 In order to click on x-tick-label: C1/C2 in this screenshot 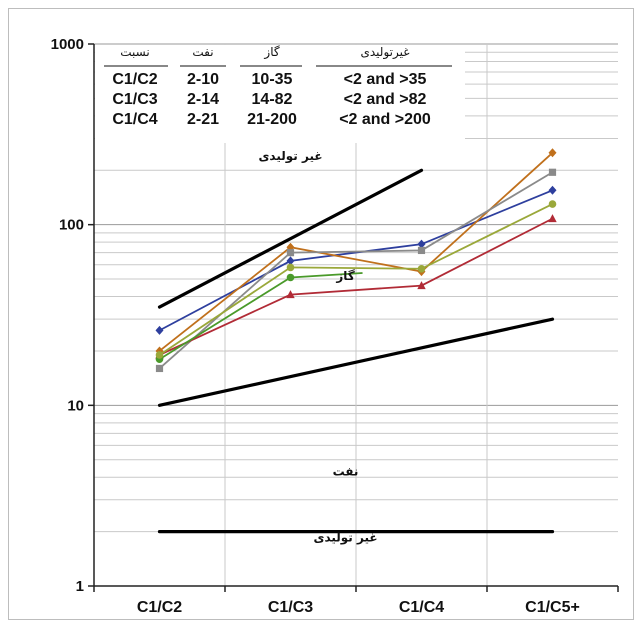, I will do `click(159, 607)`.